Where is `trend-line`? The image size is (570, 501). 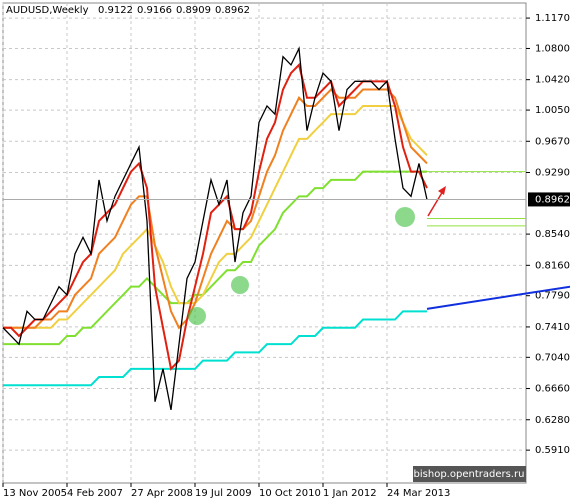
trend-line is located at coordinates (498, 297).